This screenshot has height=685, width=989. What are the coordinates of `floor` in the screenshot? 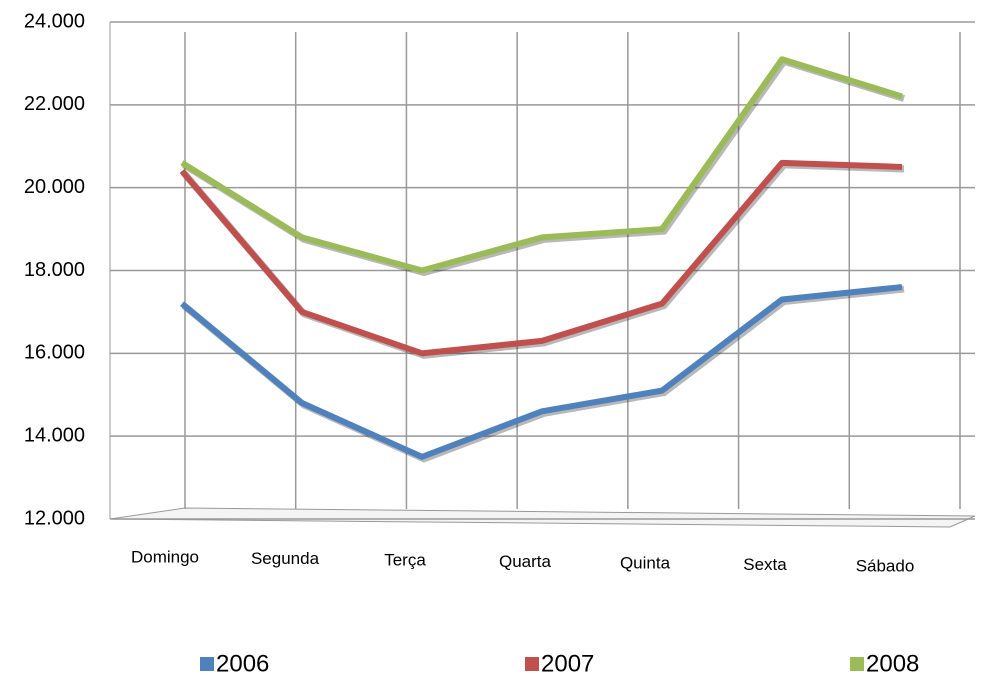 It's located at (542, 517).